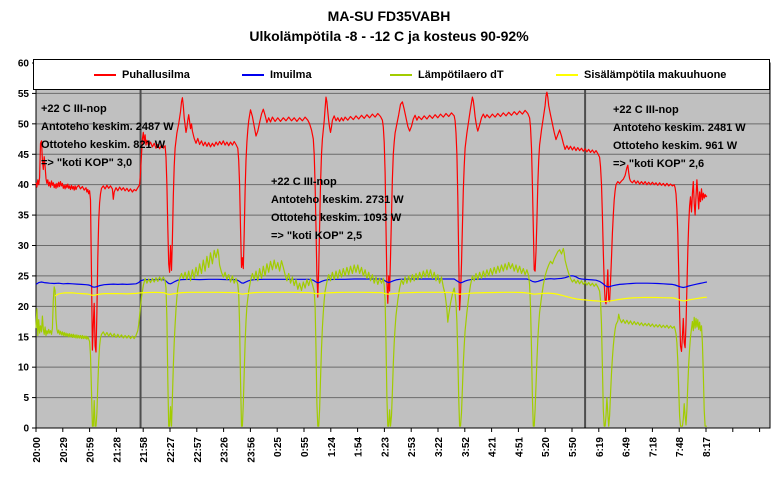  I want to click on y-tick-label: 35, so click(24, 216).